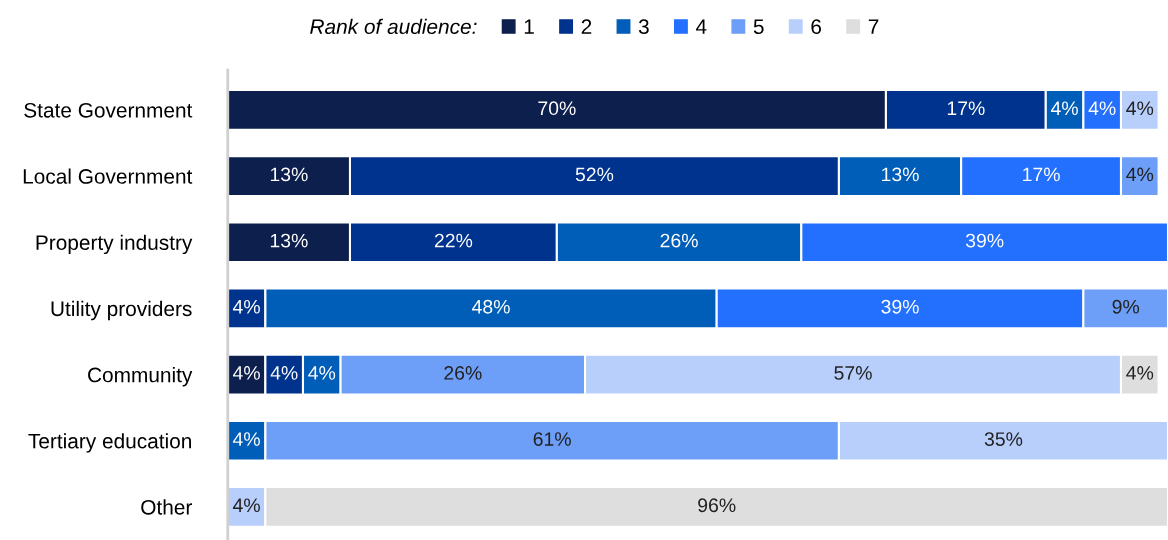  I want to click on y-tick-label: Property industry, so click(114, 244).